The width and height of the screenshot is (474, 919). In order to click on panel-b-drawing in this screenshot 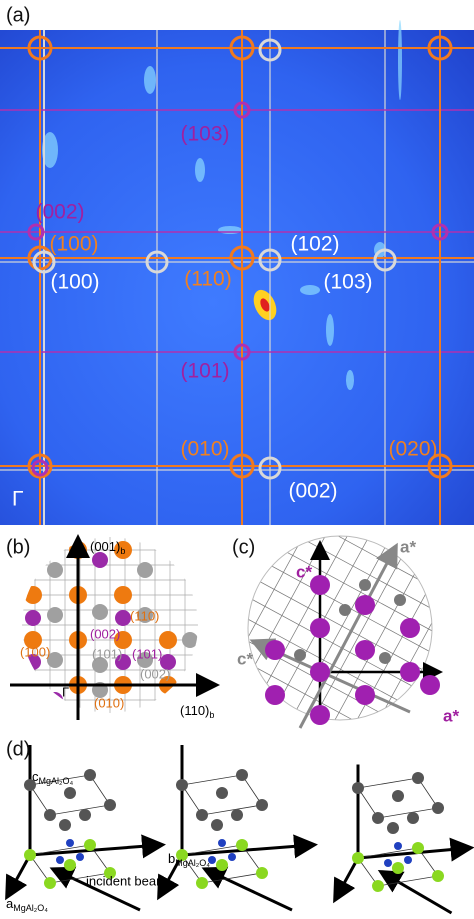, I will do `click(115, 636)`.